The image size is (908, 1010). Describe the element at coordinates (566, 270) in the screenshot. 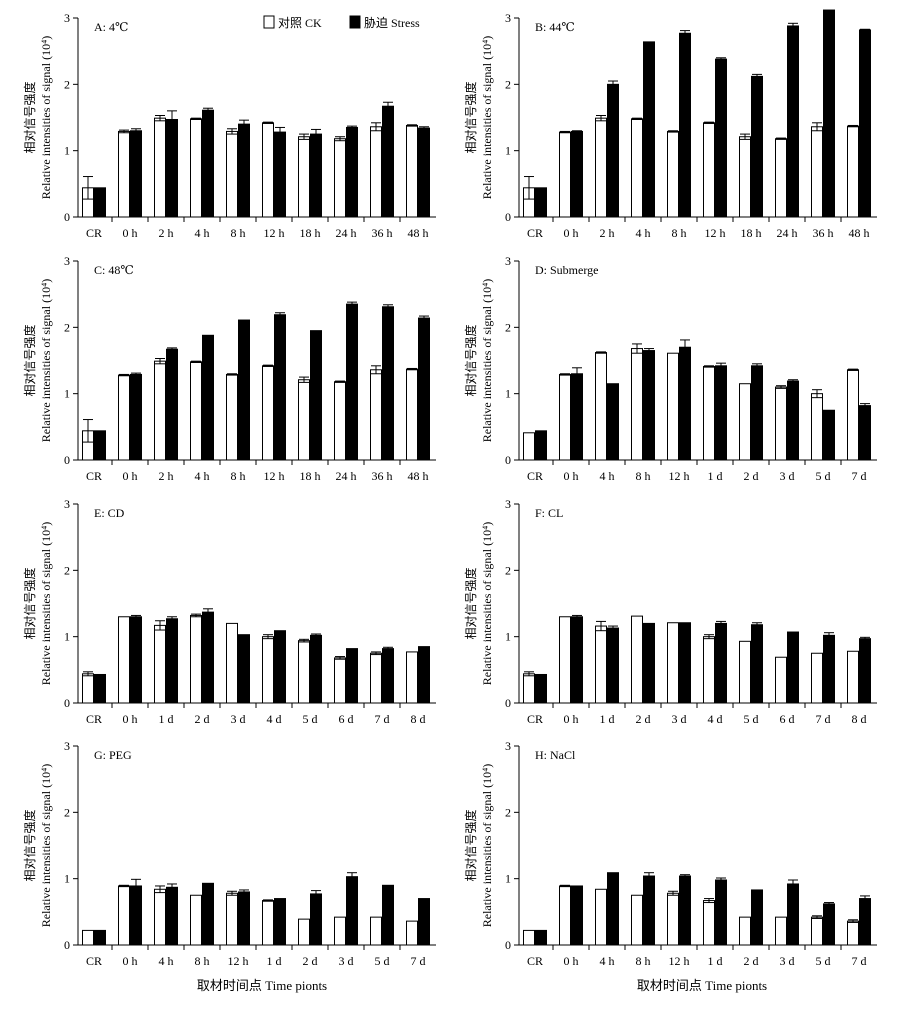

I see `panel-title: D: Submerge` at that location.